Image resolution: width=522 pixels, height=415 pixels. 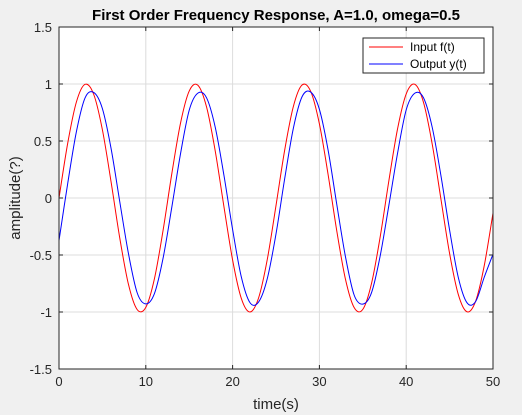 What do you see at coordinates (276, 404) in the screenshot?
I see `x-axis-label: time(s)` at bounding box center [276, 404].